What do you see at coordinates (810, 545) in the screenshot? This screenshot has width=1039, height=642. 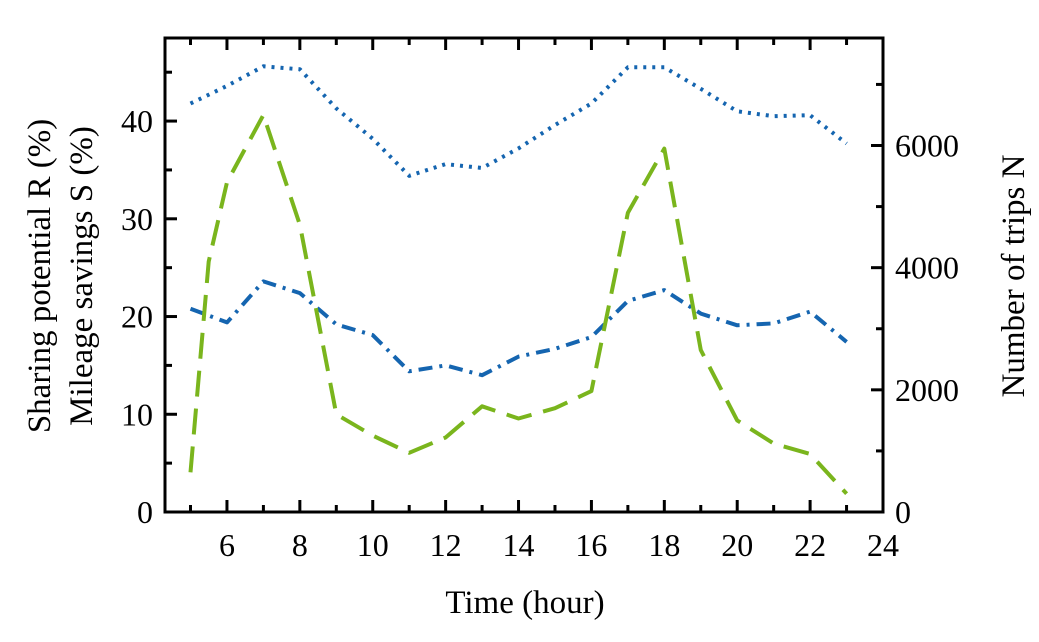 I see `x-tick-label: 22` at bounding box center [810, 545].